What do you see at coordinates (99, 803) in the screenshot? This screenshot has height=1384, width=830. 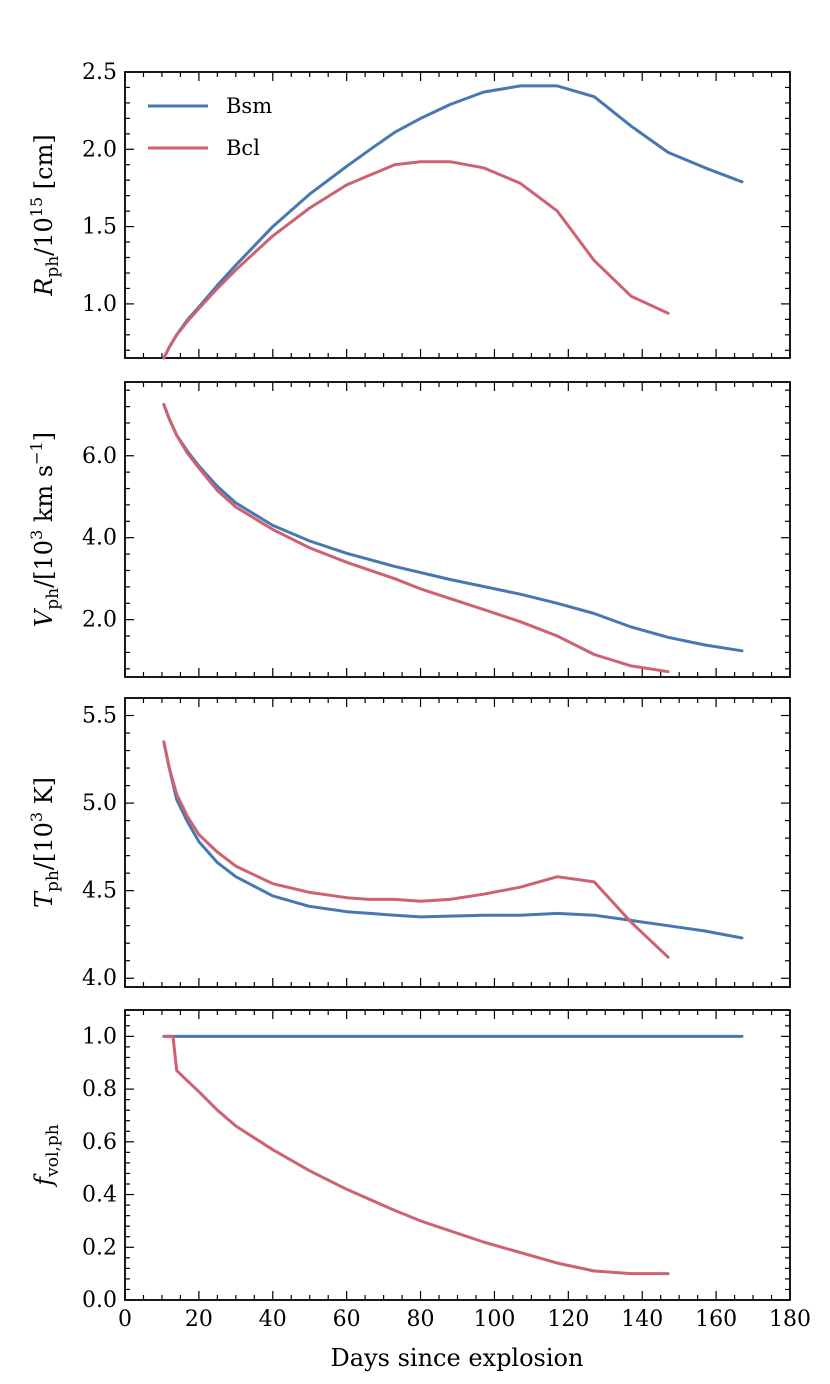 I see `y-tick-label: 5.0` at bounding box center [99, 803].